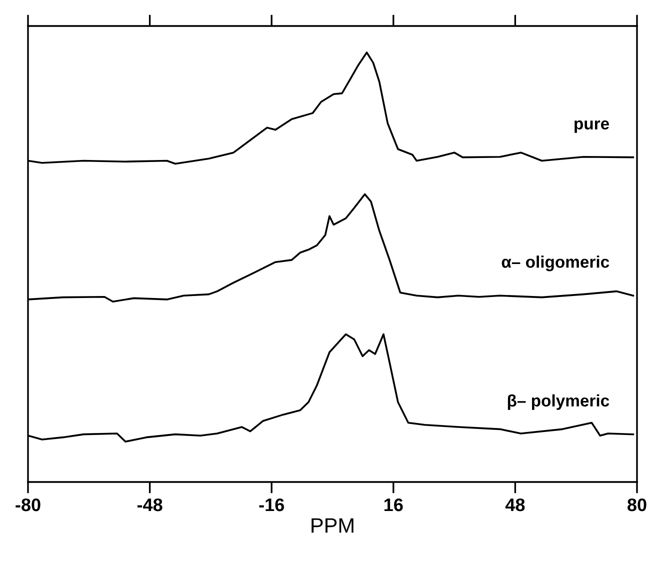 The height and width of the screenshot is (562, 655). I want to click on x-tick-label: 80, so click(637, 505).